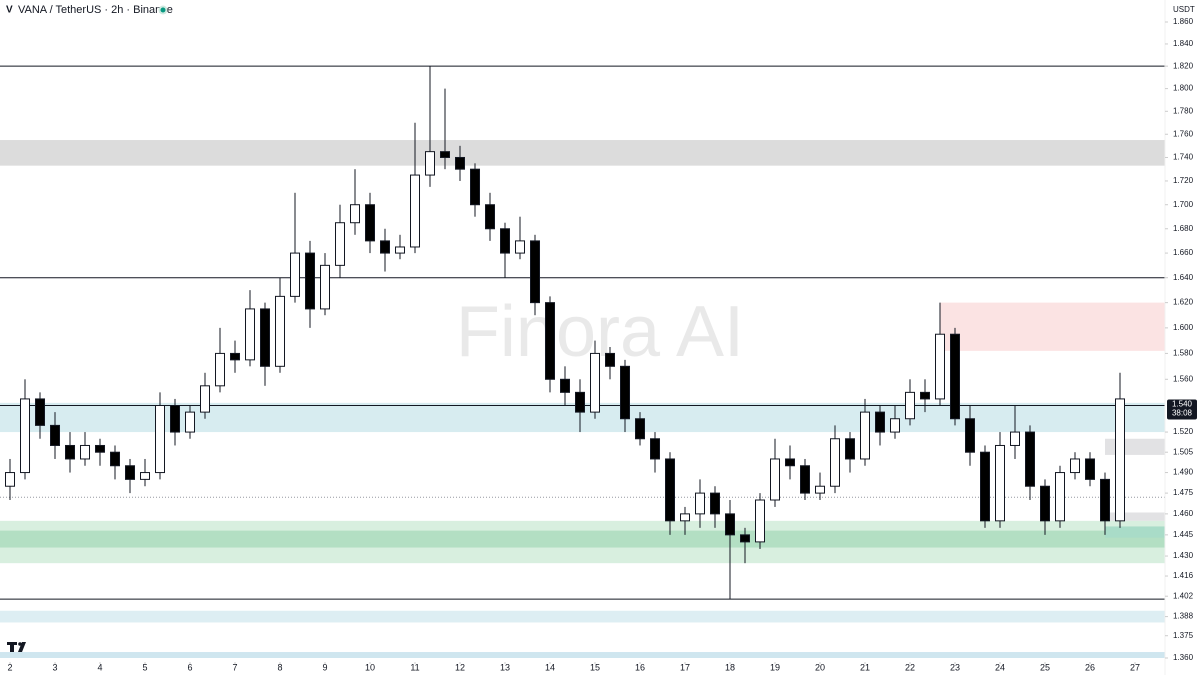 Image resolution: width=1200 pixels, height=680 pixels. What do you see at coordinates (505, 667) in the screenshot?
I see `x-tick-label: 13` at bounding box center [505, 667].